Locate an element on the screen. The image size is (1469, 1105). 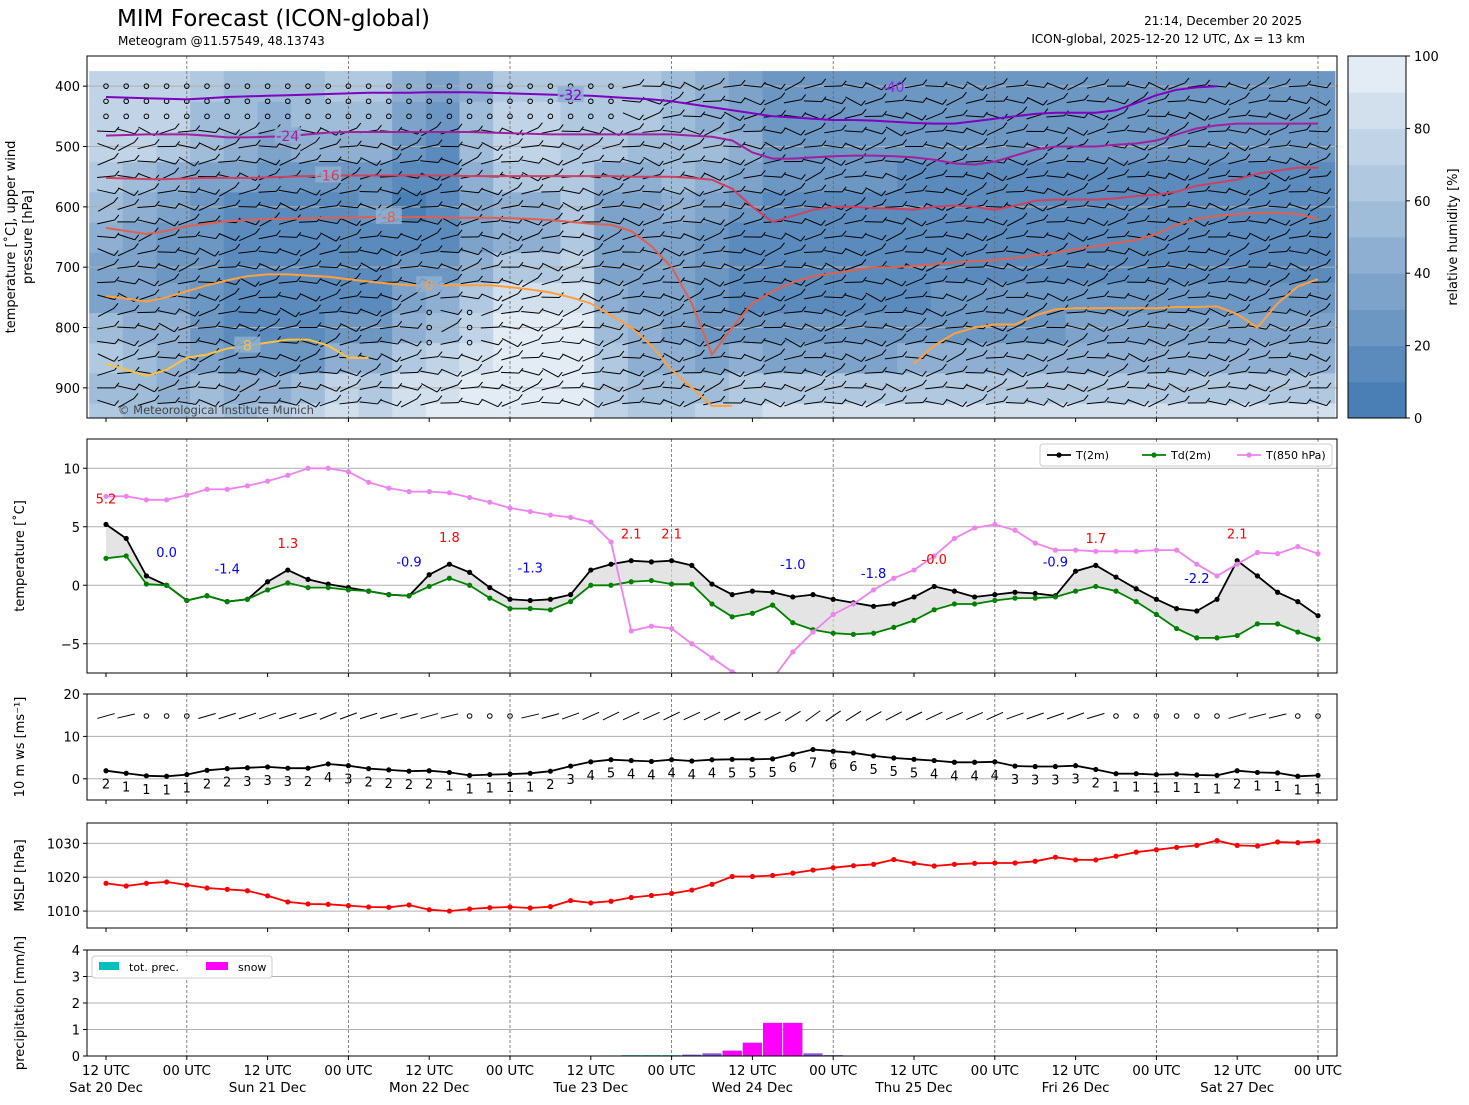
wind-speed-label: 5 is located at coordinates (914, 773).